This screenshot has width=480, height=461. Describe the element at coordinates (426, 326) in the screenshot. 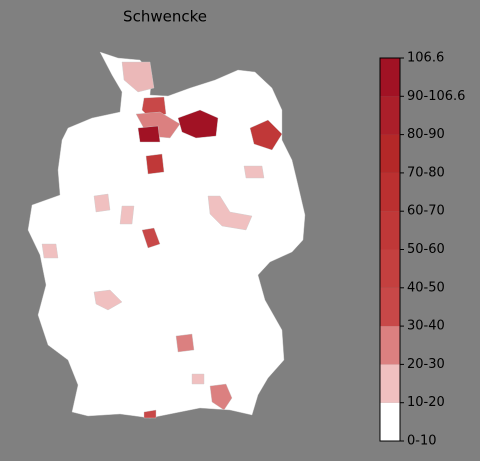

I see `colorbar-label: 30-40` at that location.